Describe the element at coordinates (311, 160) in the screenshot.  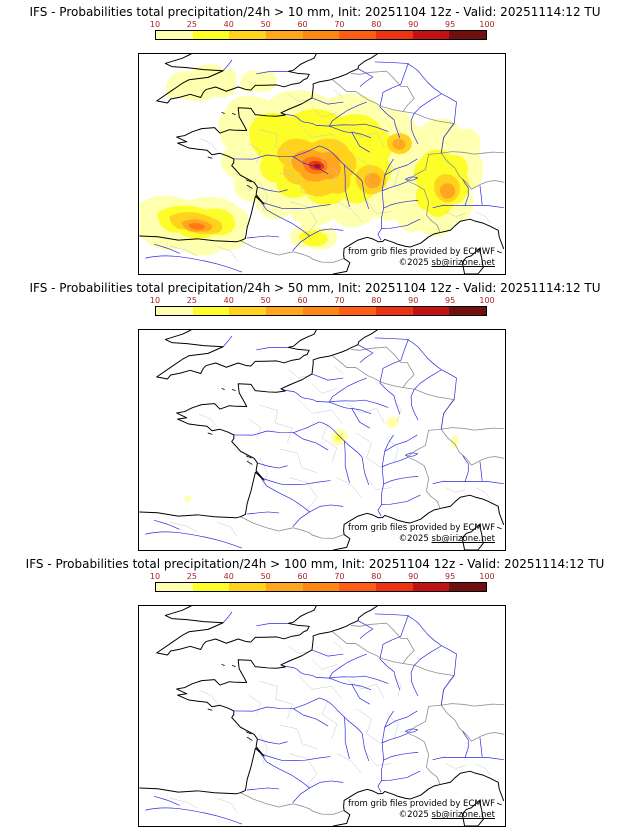
I see `precipitation-overlay-10mm` at that location.